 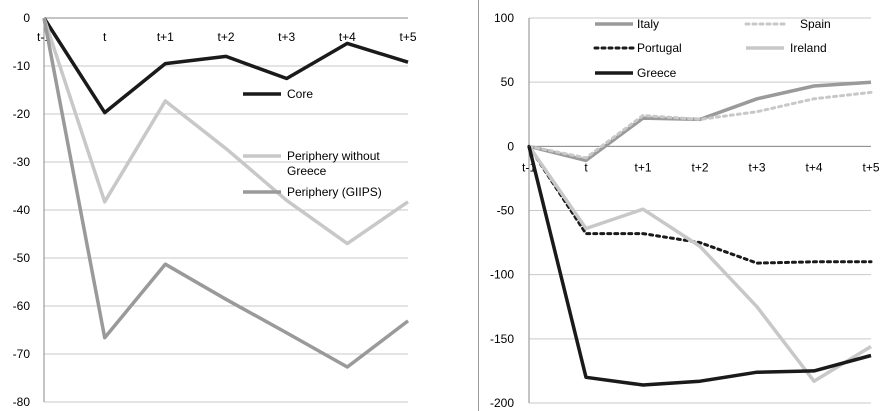 I want to click on panel-divider, so click(x=478, y=205).